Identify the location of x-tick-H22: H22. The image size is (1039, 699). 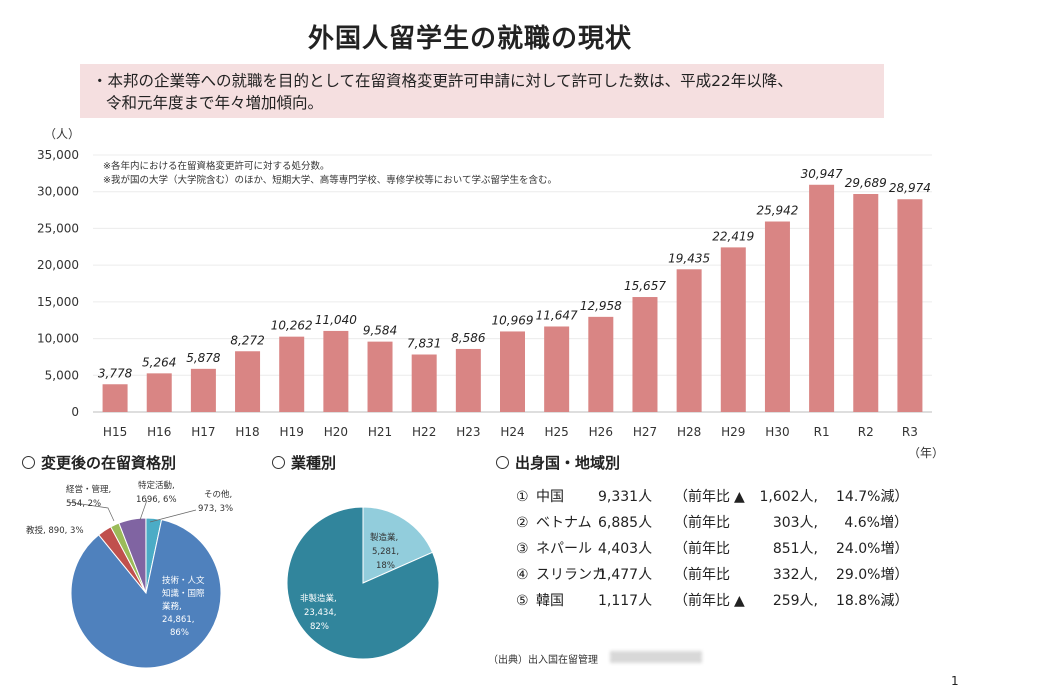
(424, 432).